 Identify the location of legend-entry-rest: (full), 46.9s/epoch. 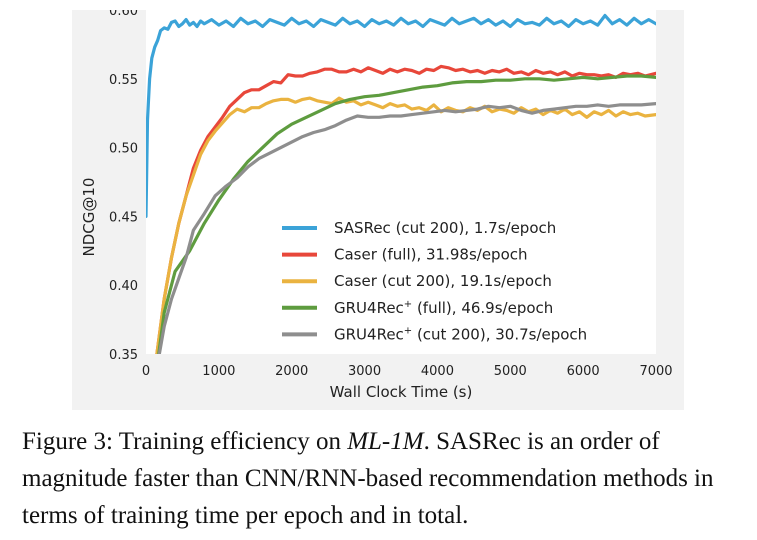
(482, 308).